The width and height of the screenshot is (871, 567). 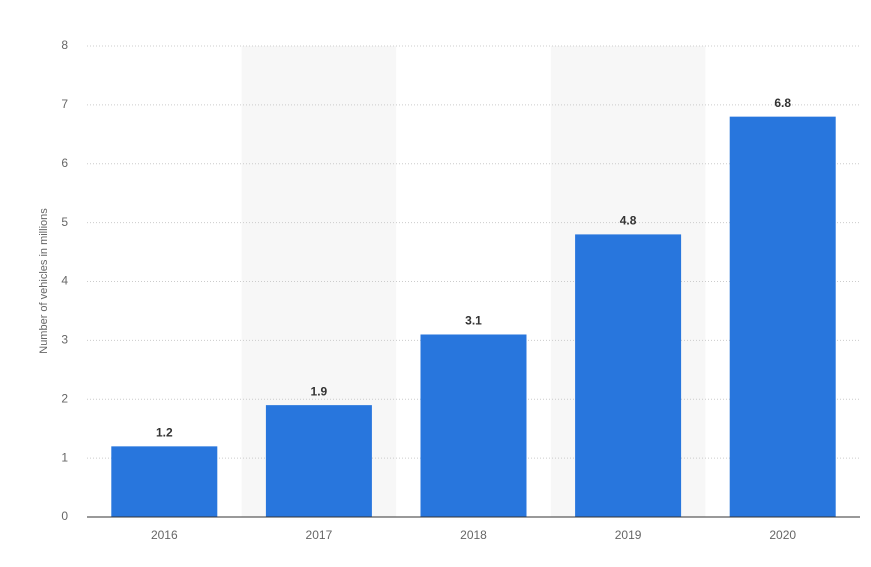 I want to click on x-tick-label: 2016, so click(x=164, y=535).